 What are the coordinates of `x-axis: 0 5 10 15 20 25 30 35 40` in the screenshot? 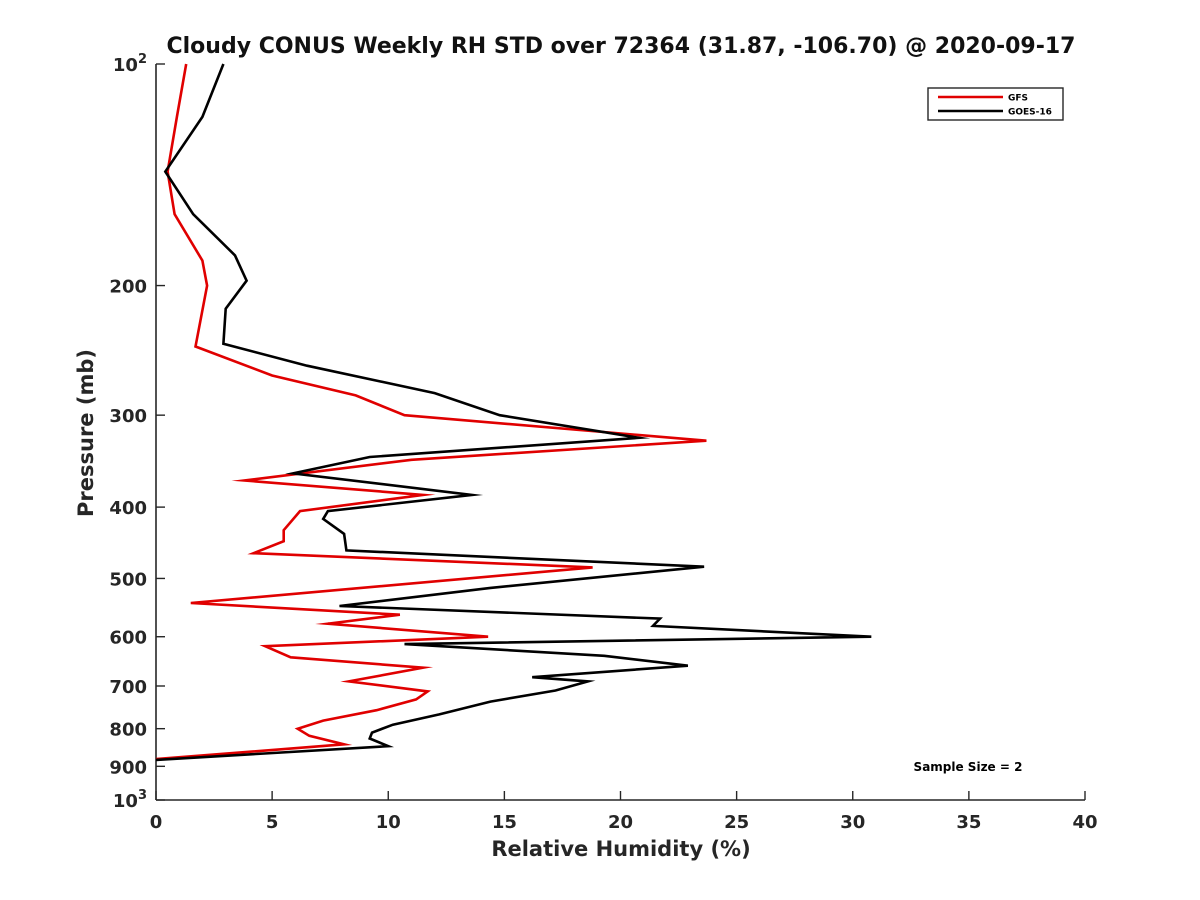 It's located at (624, 812).